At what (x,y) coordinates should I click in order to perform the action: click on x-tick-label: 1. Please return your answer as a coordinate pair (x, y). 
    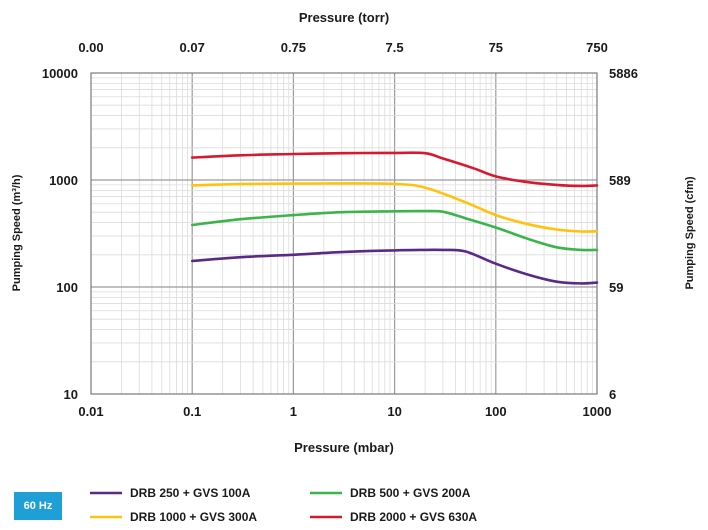
    Looking at the image, I should click on (293, 411).